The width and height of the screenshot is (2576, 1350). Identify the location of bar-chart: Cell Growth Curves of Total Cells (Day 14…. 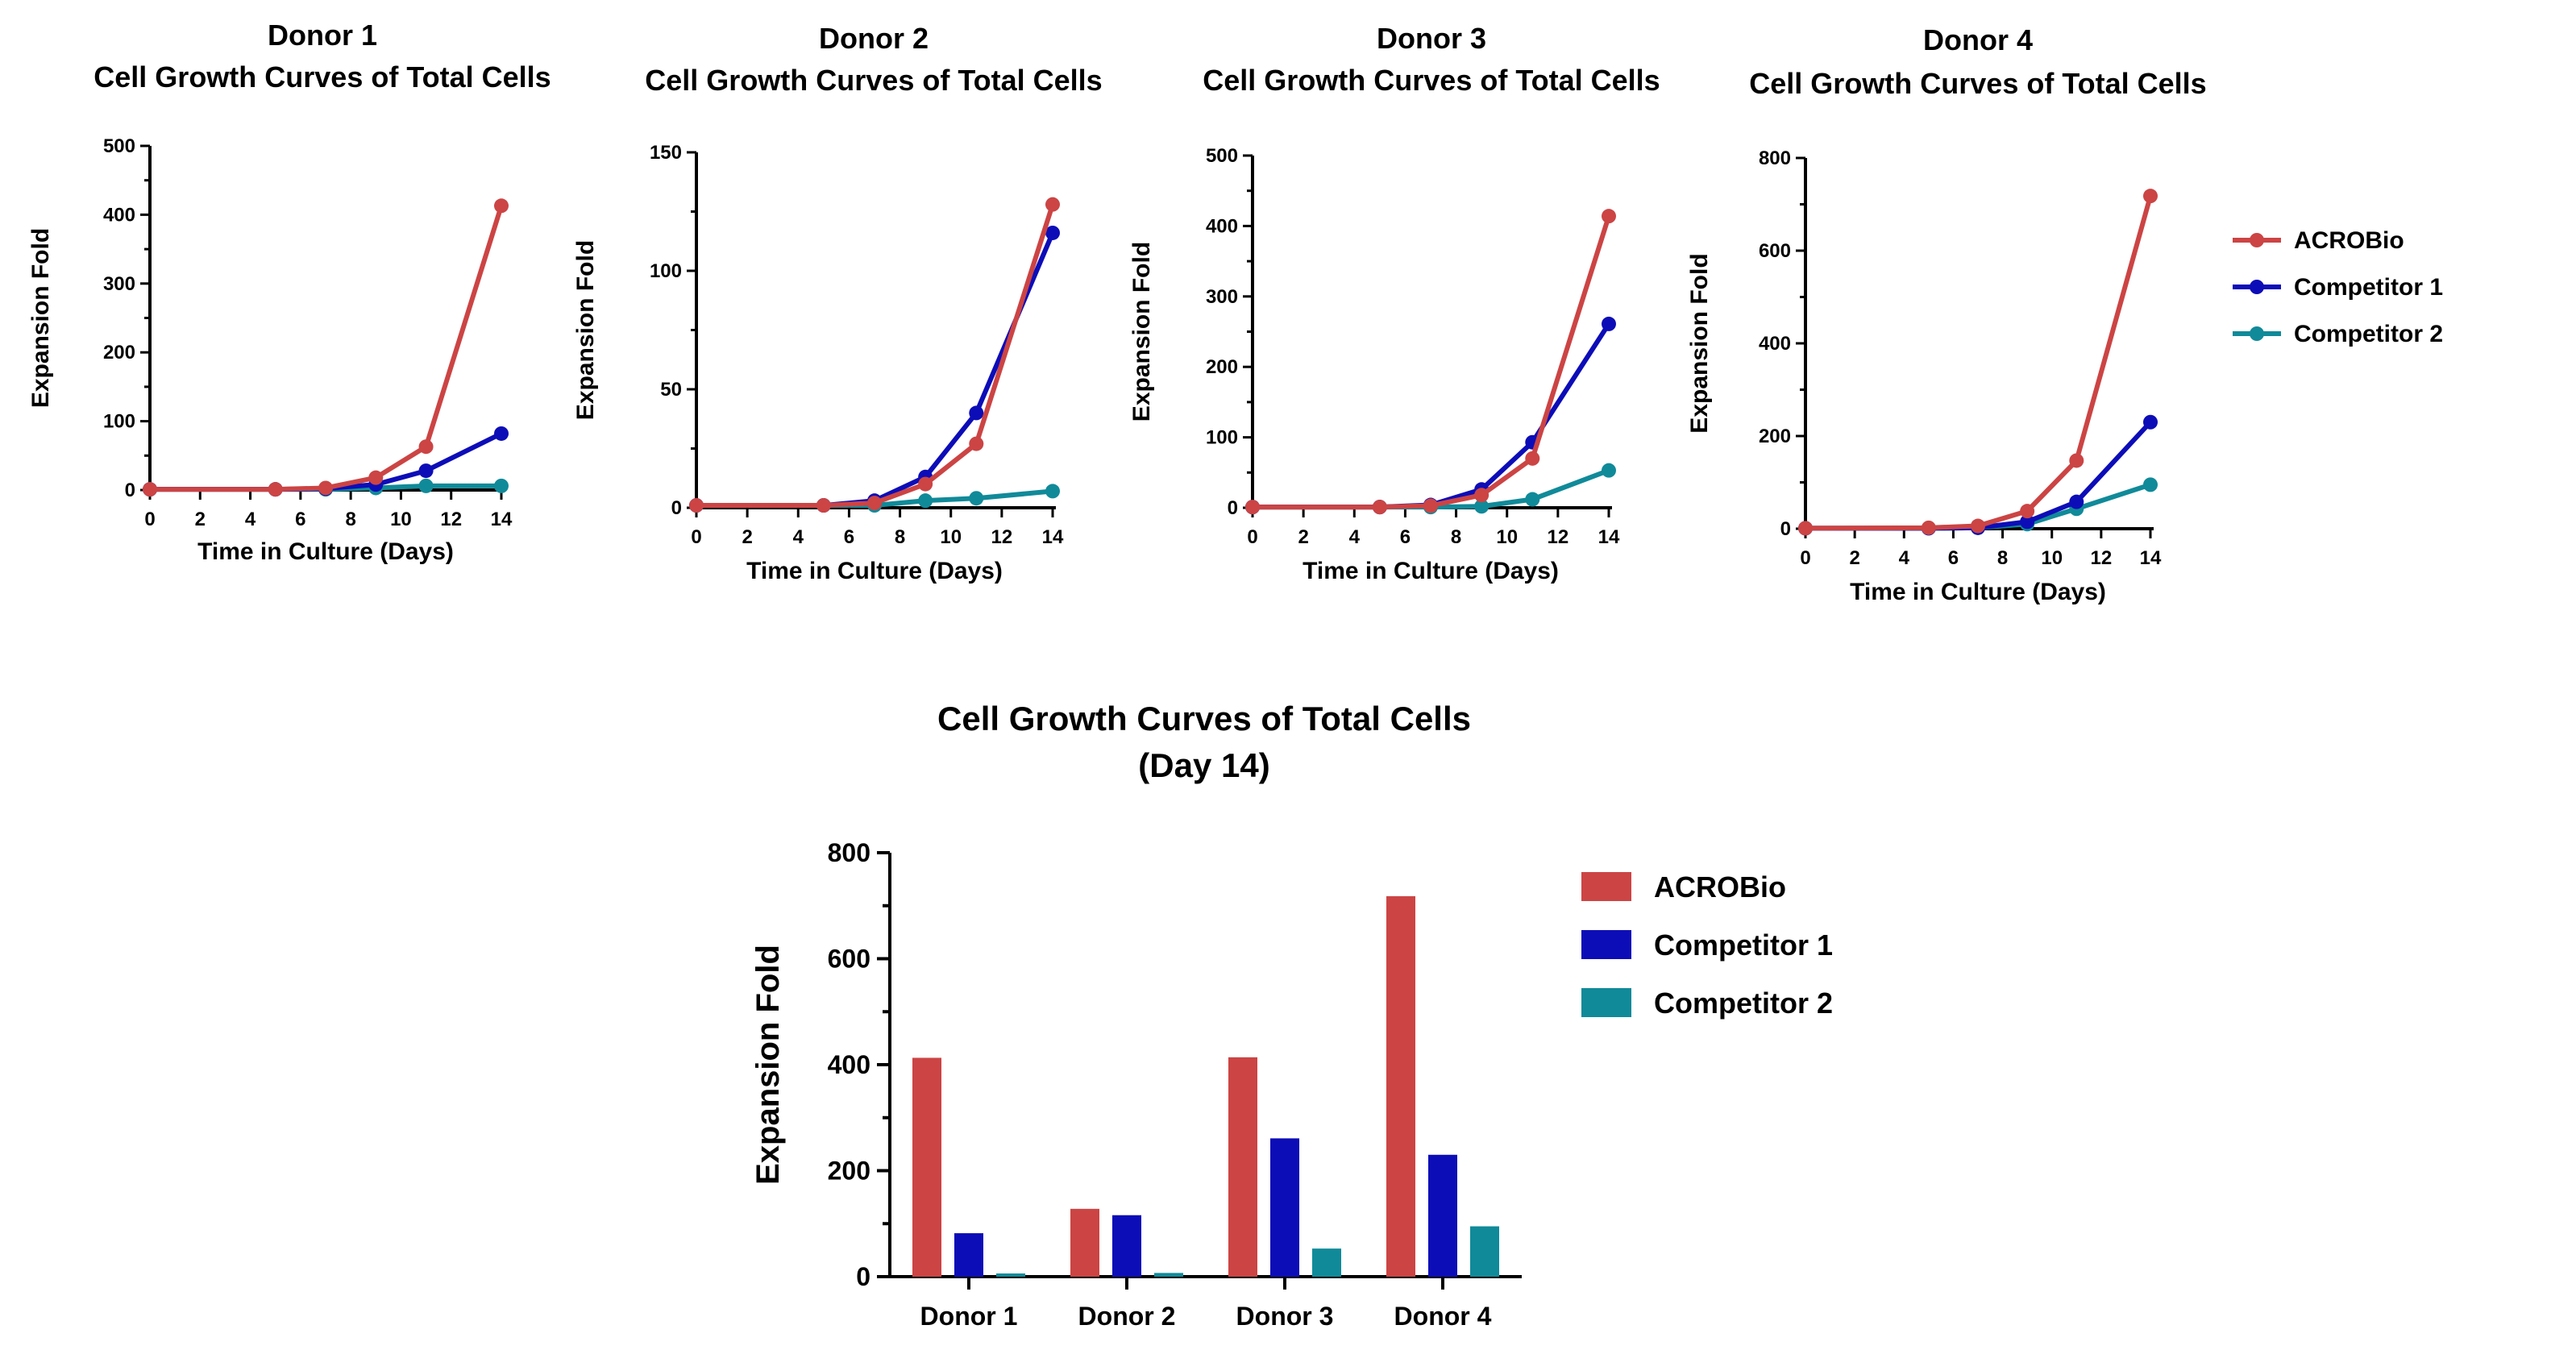
(1136, 1015).